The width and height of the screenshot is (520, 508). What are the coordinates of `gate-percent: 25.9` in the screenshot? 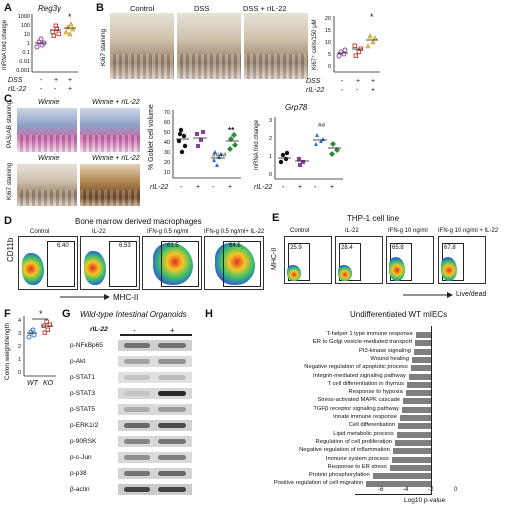 It's located at (296, 248).